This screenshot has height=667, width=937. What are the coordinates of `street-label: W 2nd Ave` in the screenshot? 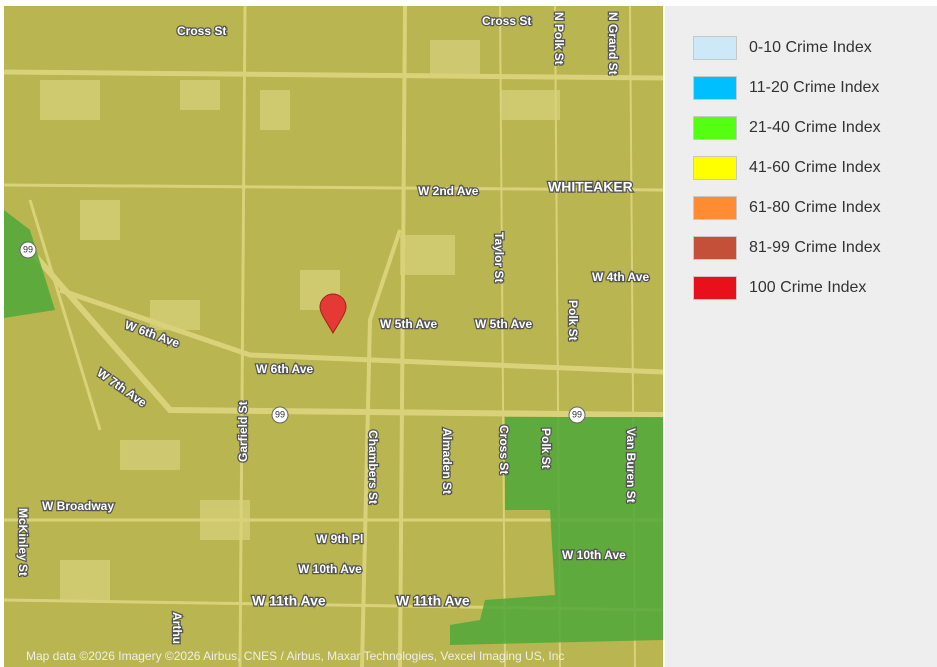 It's located at (448, 191).